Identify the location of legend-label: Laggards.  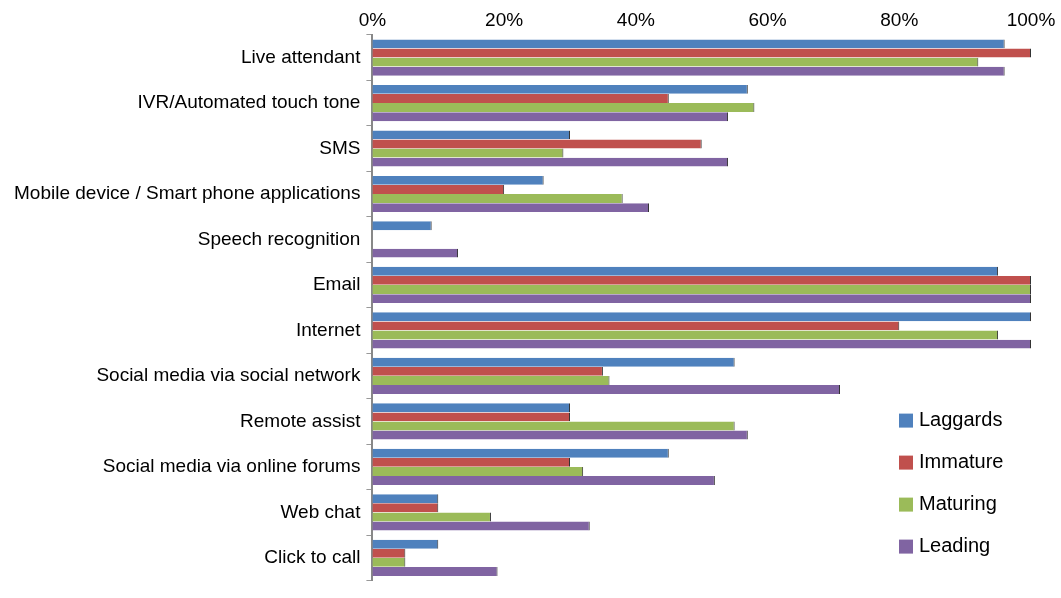
(961, 419).